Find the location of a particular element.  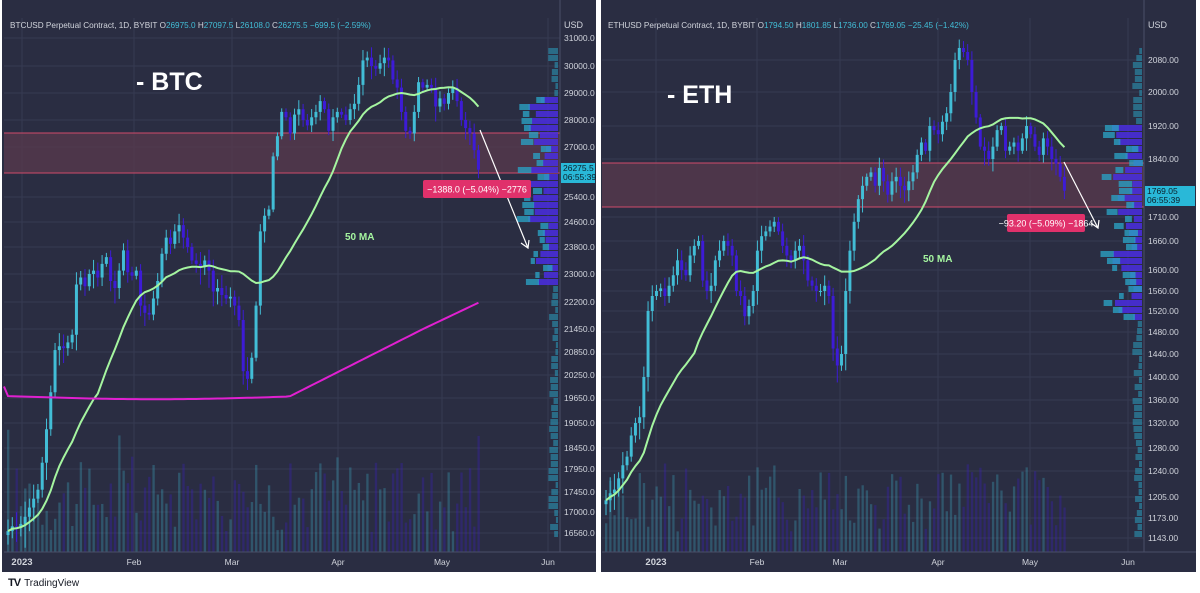

y-tick-label: 1520.00 is located at coordinates (1163, 311).